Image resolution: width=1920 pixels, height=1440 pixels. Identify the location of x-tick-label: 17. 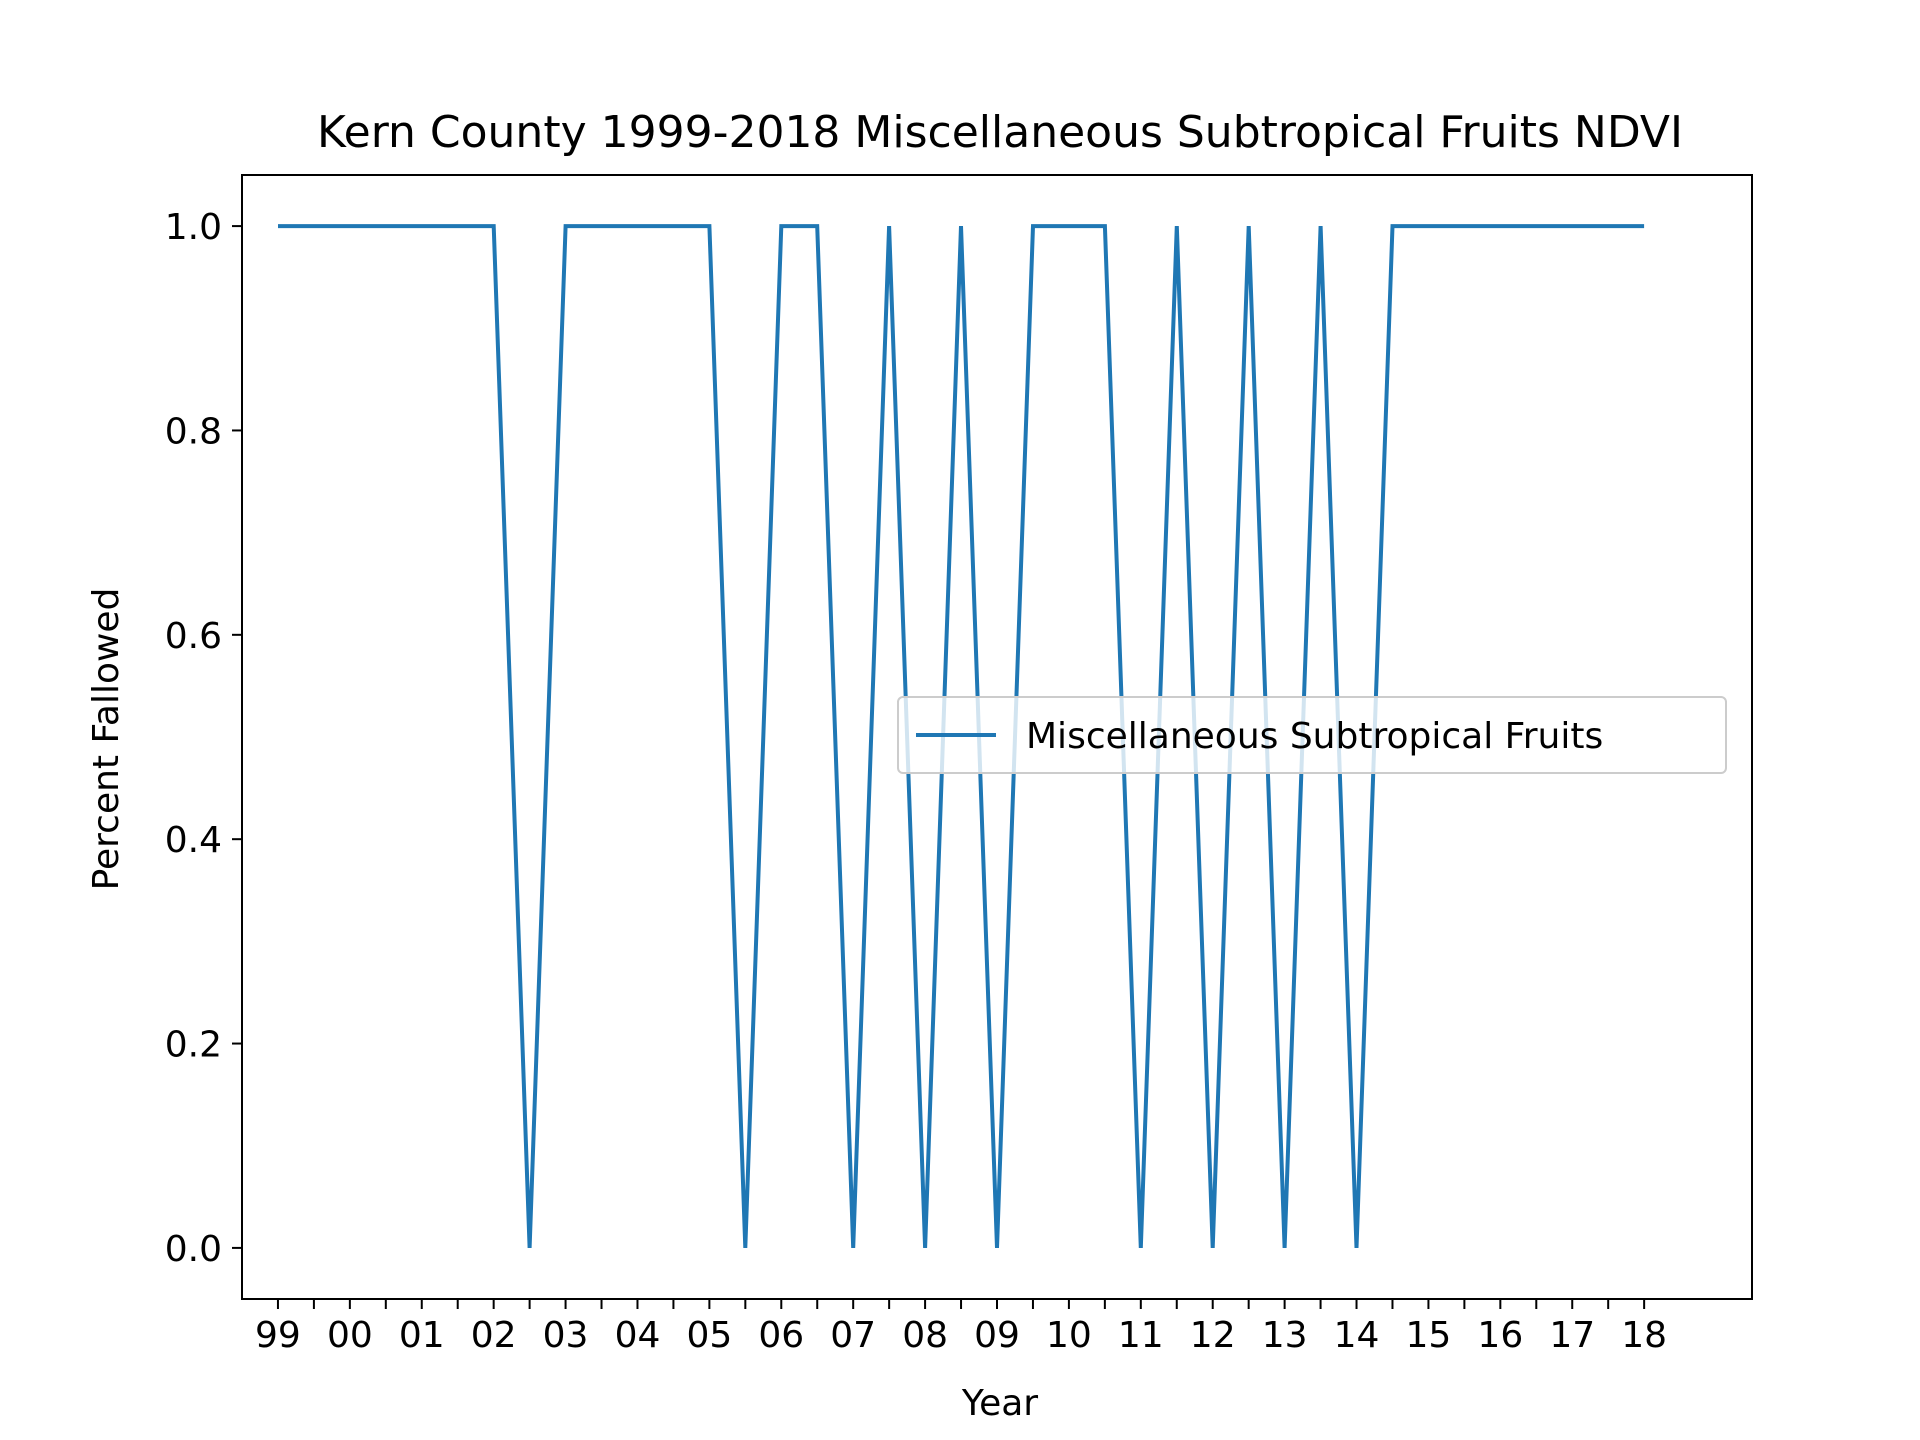
(1572, 1335).